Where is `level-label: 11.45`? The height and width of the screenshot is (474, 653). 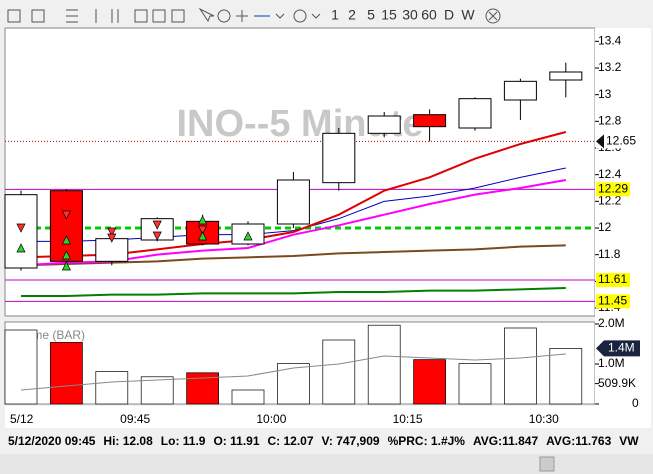 level-label: 11.45 is located at coordinates (612, 301).